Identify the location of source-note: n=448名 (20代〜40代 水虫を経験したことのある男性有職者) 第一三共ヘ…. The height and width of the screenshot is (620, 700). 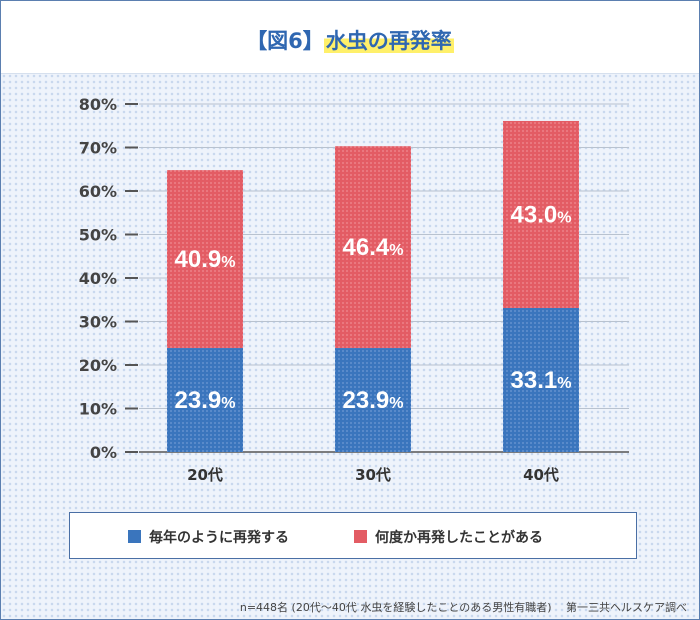
(463, 607).